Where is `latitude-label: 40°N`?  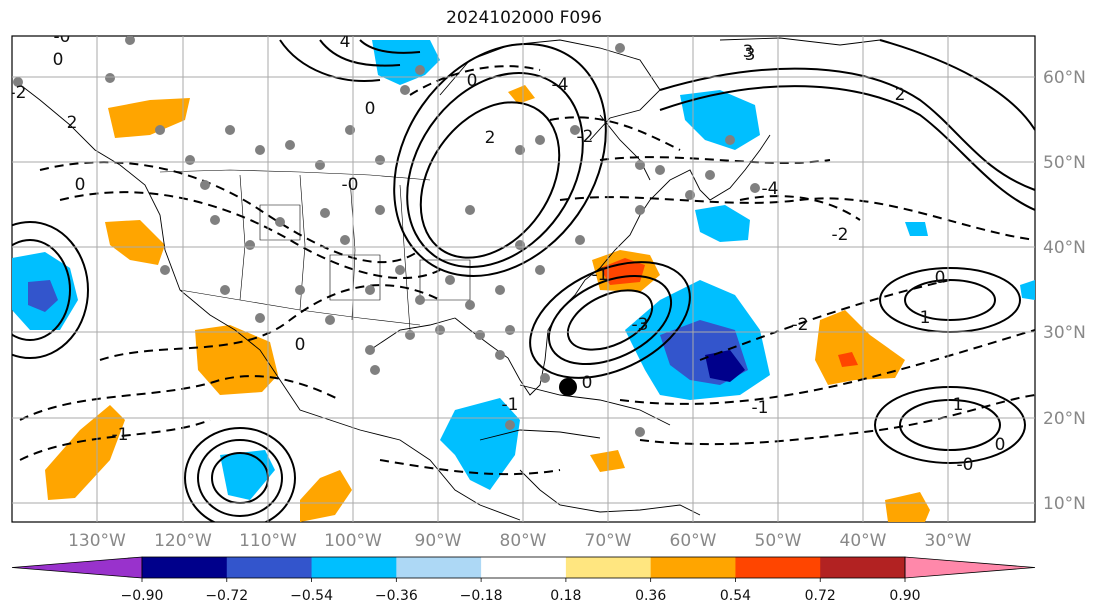 latitude-label: 40°N is located at coordinates (1064, 248).